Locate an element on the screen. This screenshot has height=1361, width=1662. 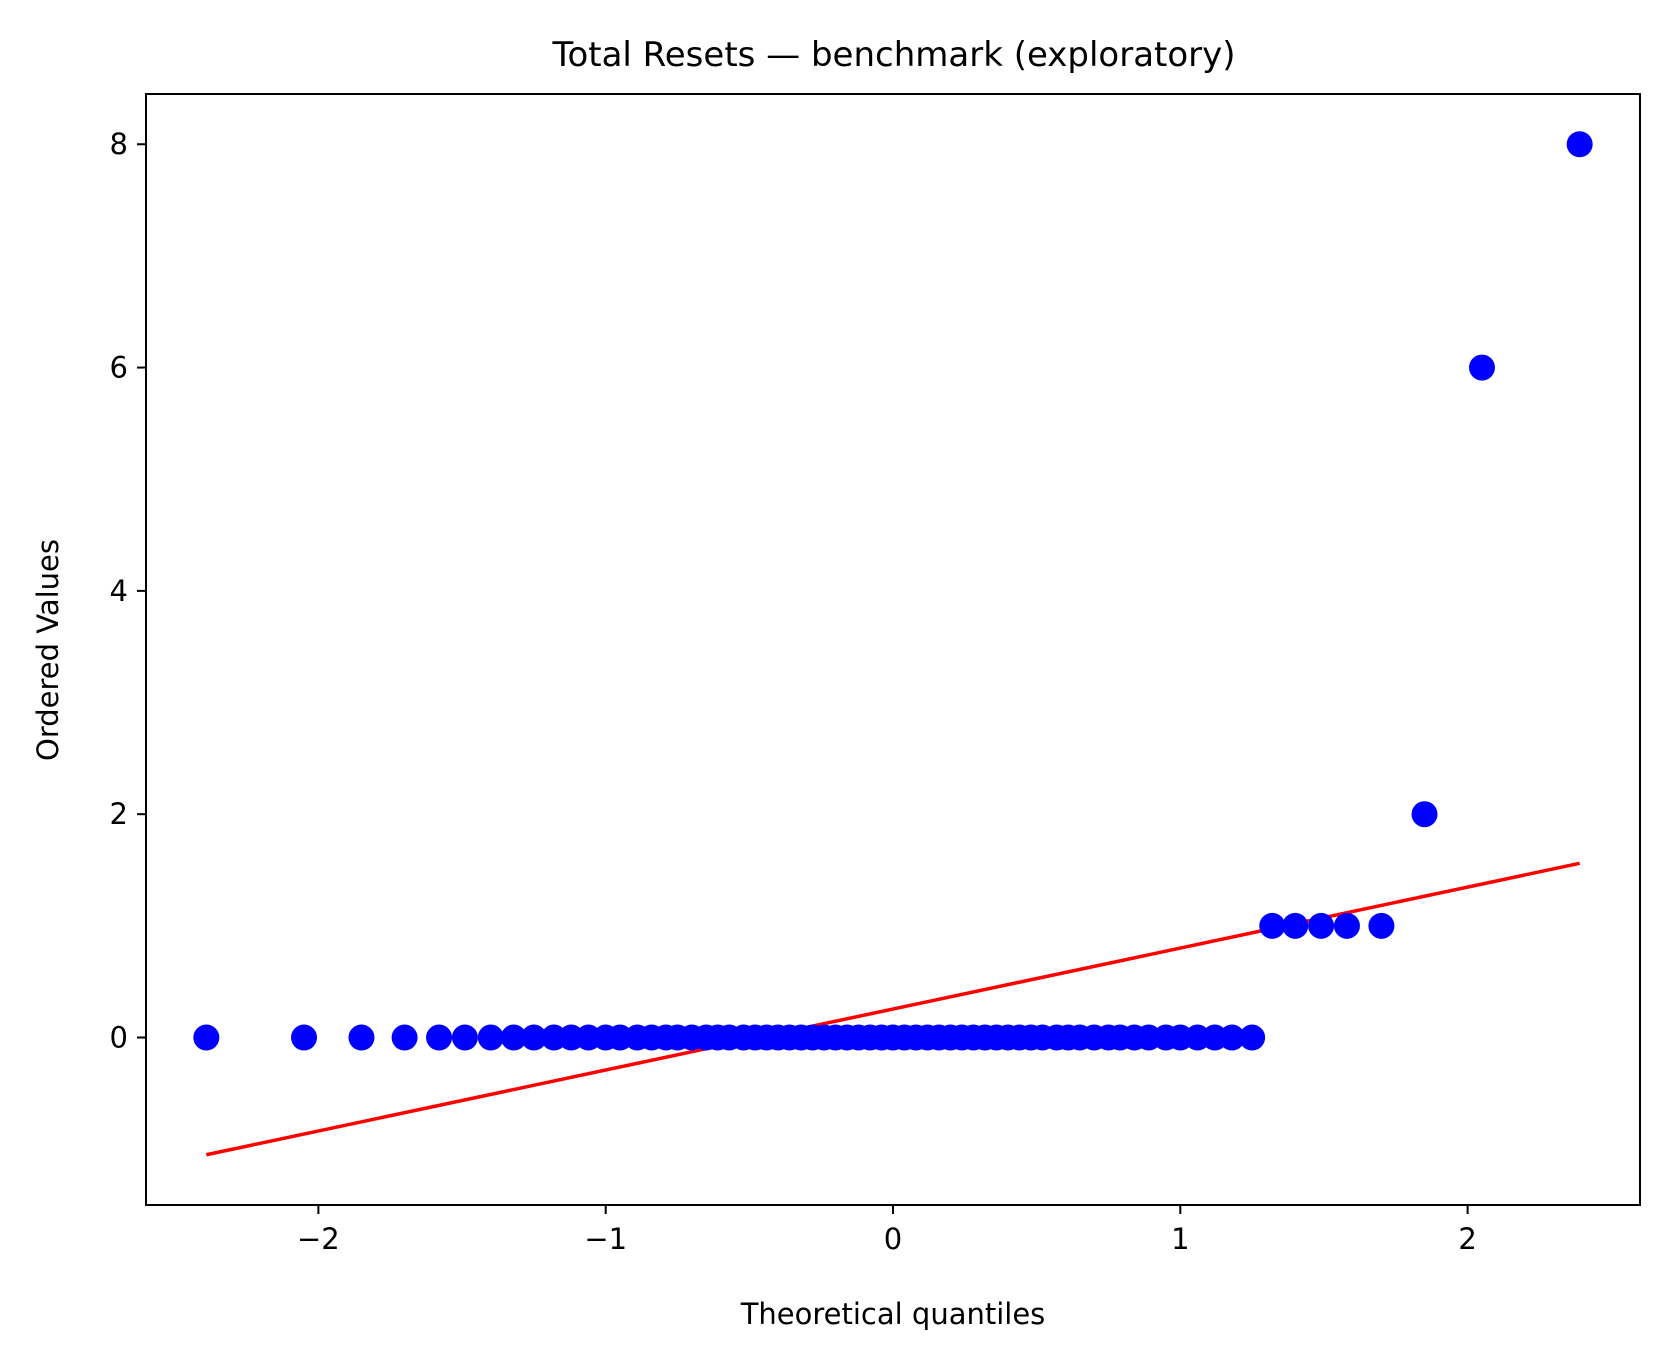
x-axis-ticks: −2 −1 0 1 2 is located at coordinates (887, 1230).